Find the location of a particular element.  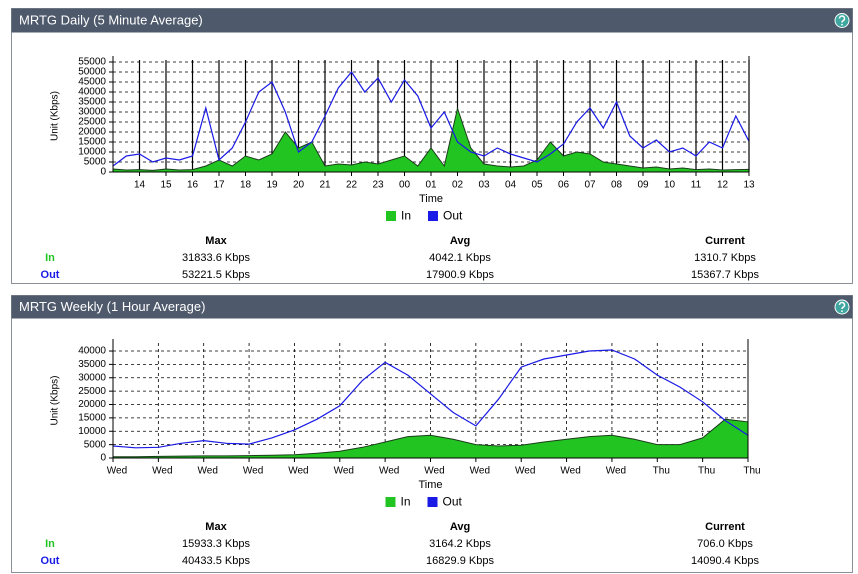

x-tick-label: 17 is located at coordinates (219, 185).